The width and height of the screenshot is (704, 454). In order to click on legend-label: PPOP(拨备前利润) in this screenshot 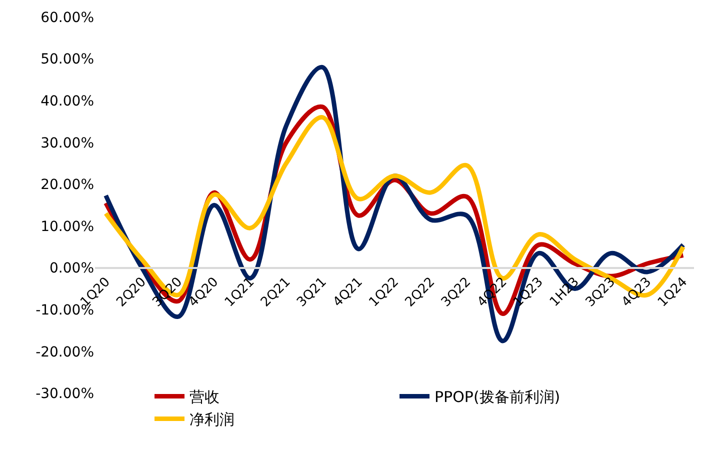, I will do `click(497, 397)`.